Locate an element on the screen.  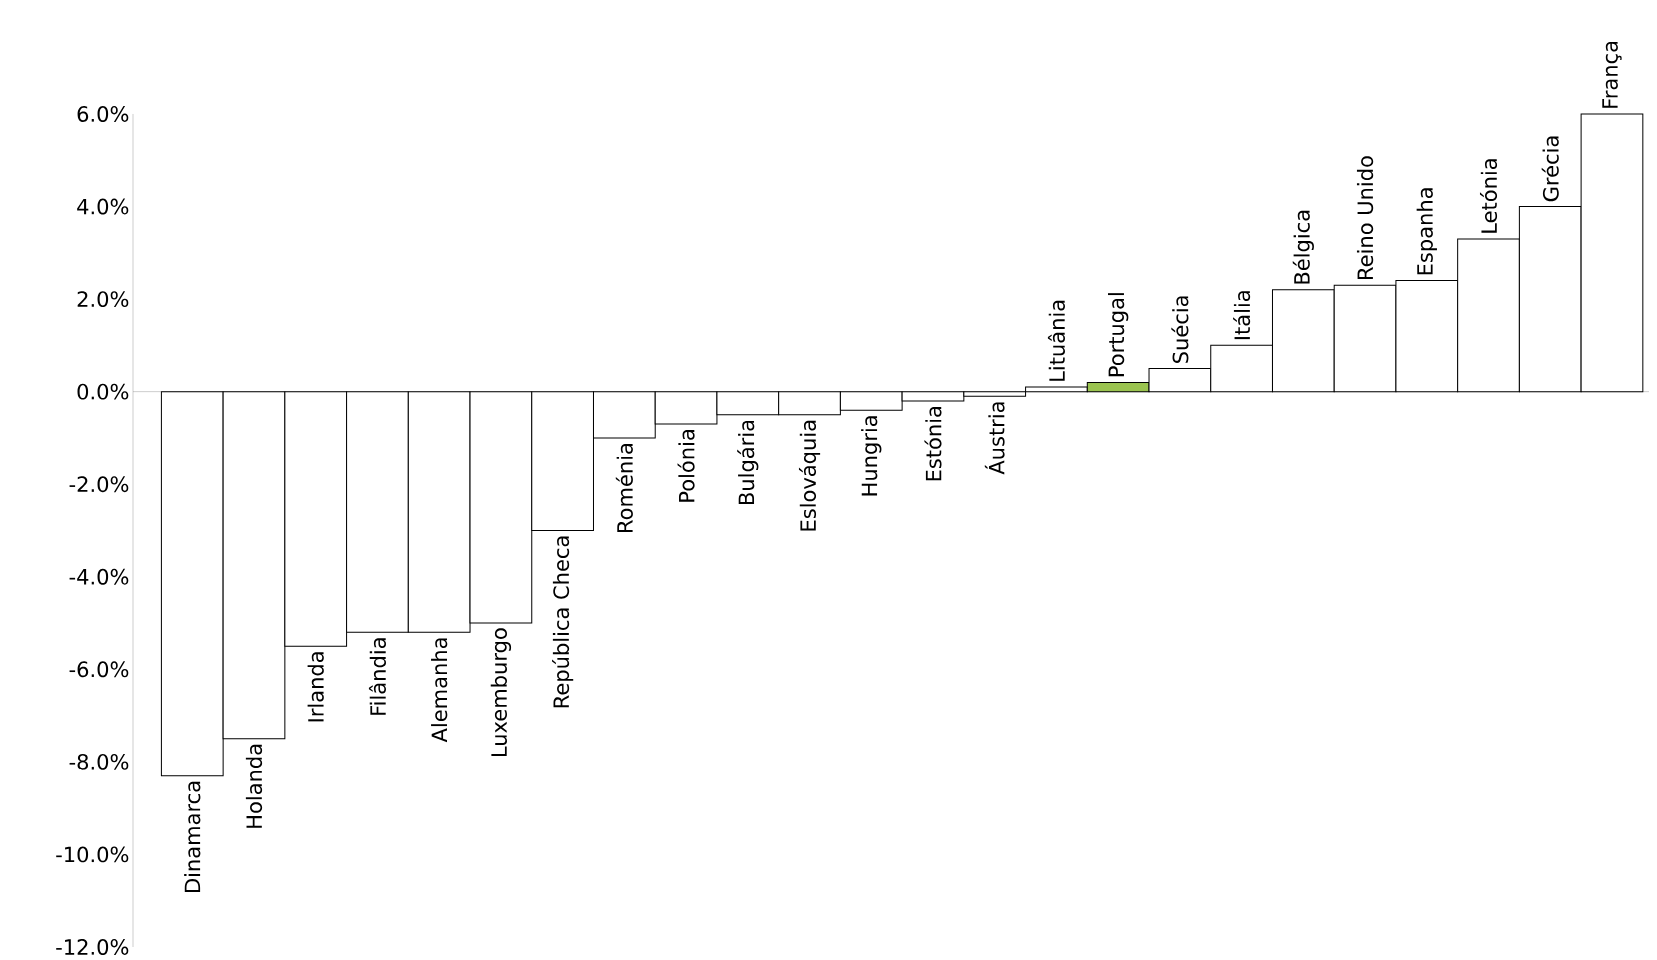
x-tick-label: França is located at coordinates (1612, 74).